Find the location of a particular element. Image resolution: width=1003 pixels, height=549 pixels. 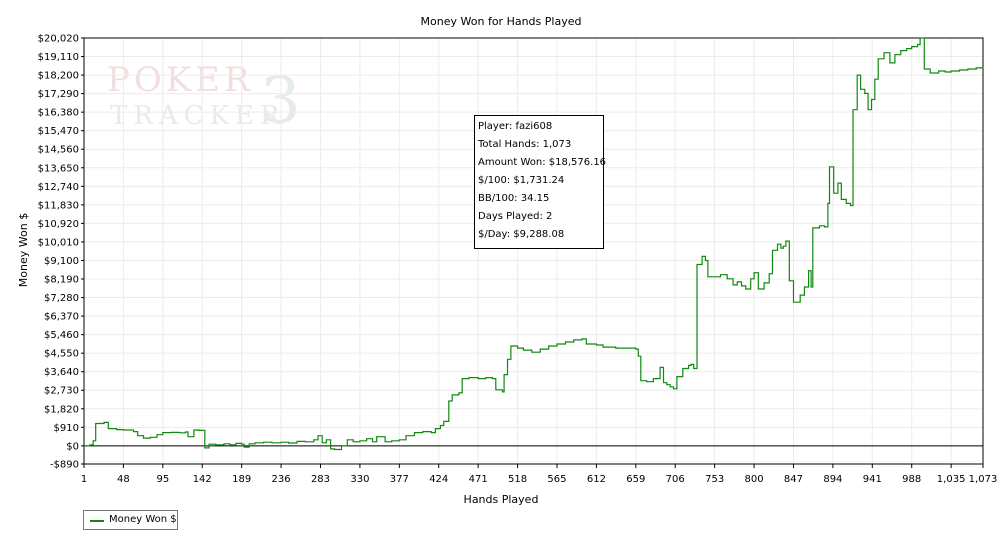

y-tick-label: $6,370 is located at coordinates (61, 317).